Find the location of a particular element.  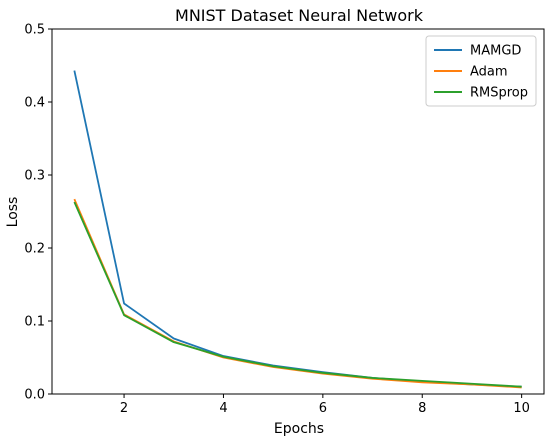

x-tick-label: 8 is located at coordinates (422, 408).